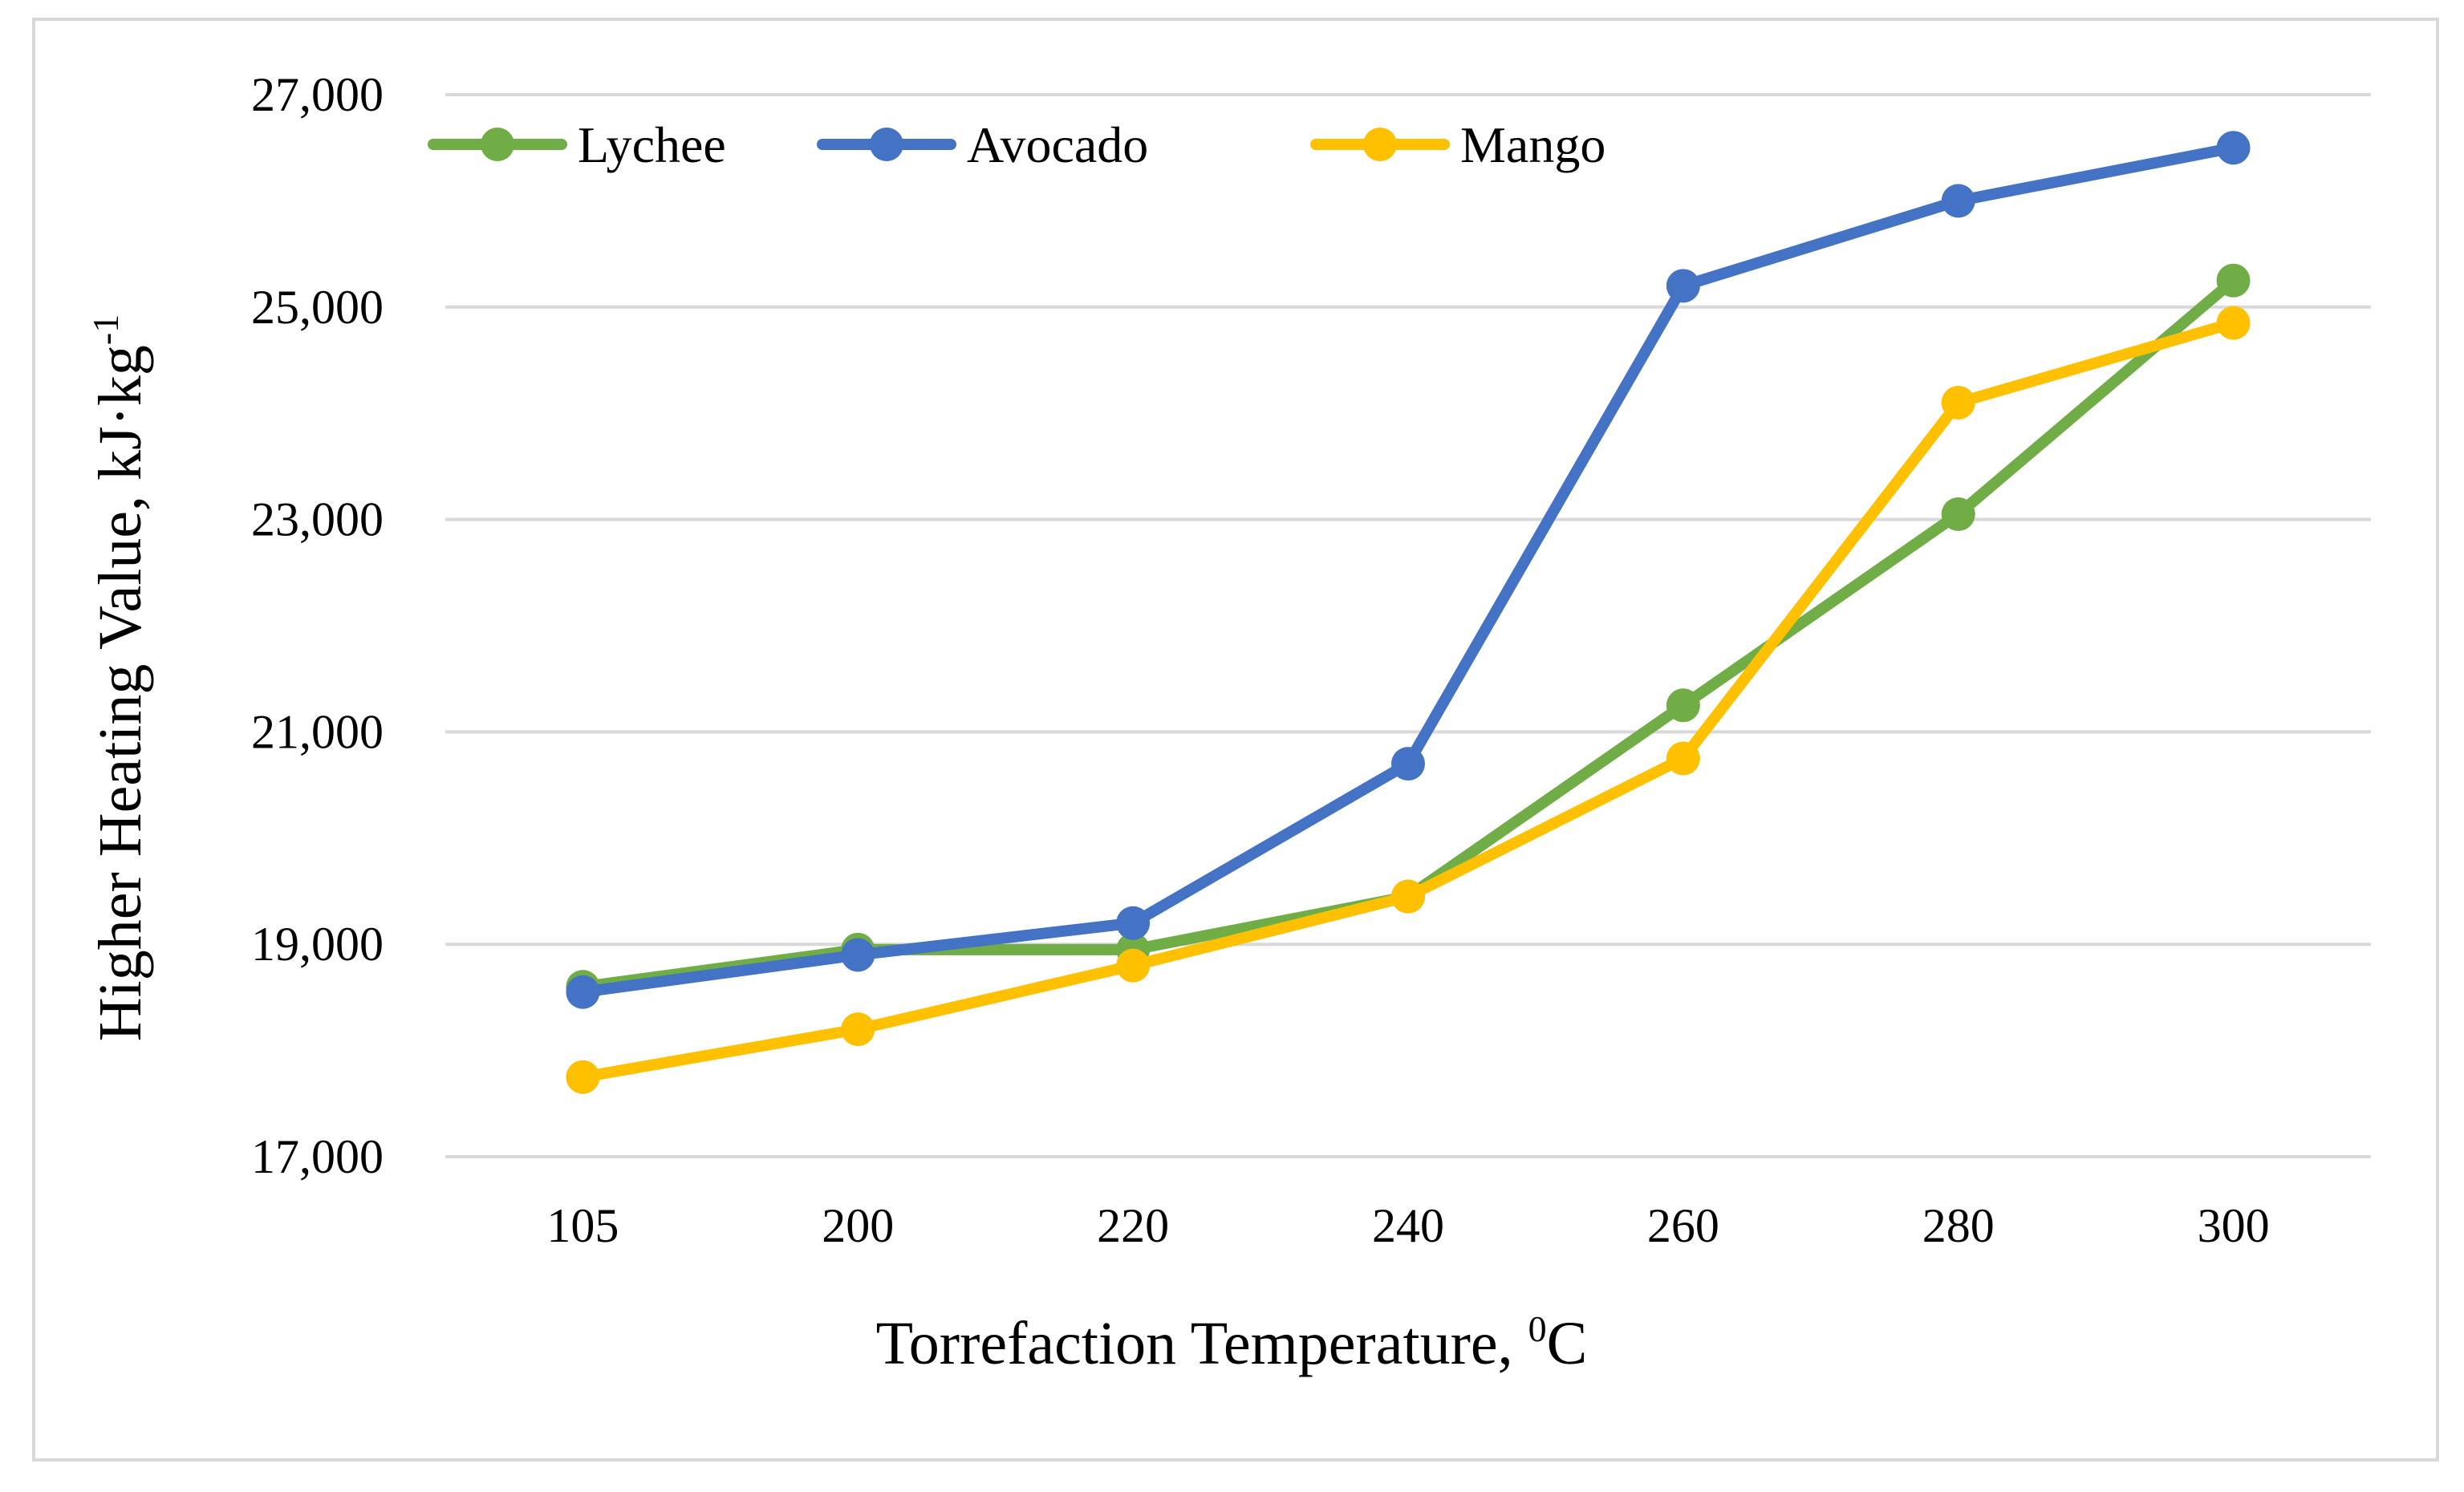 This screenshot has height=1492, width=2464. Describe the element at coordinates (317, 94) in the screenshot. I see `y-tick-label: 27,000` at that location.